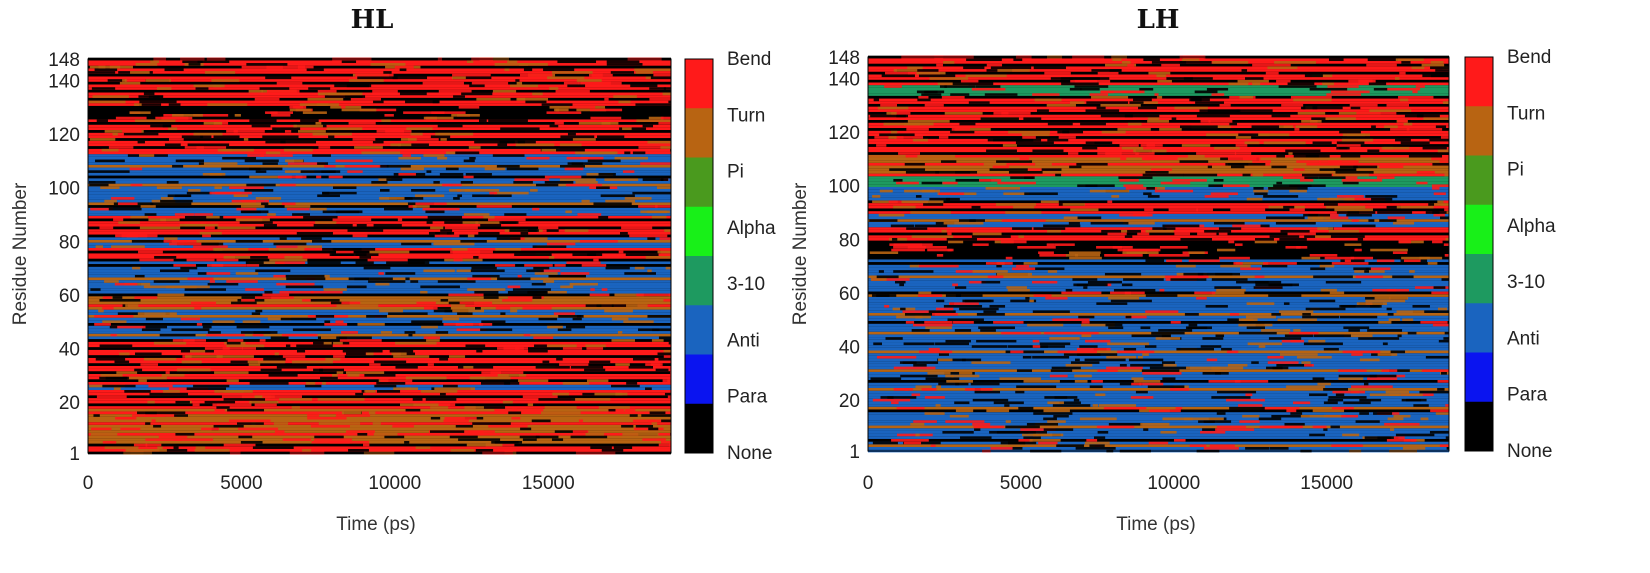  I want to click on colorbar-label: None, so click(749, 453).